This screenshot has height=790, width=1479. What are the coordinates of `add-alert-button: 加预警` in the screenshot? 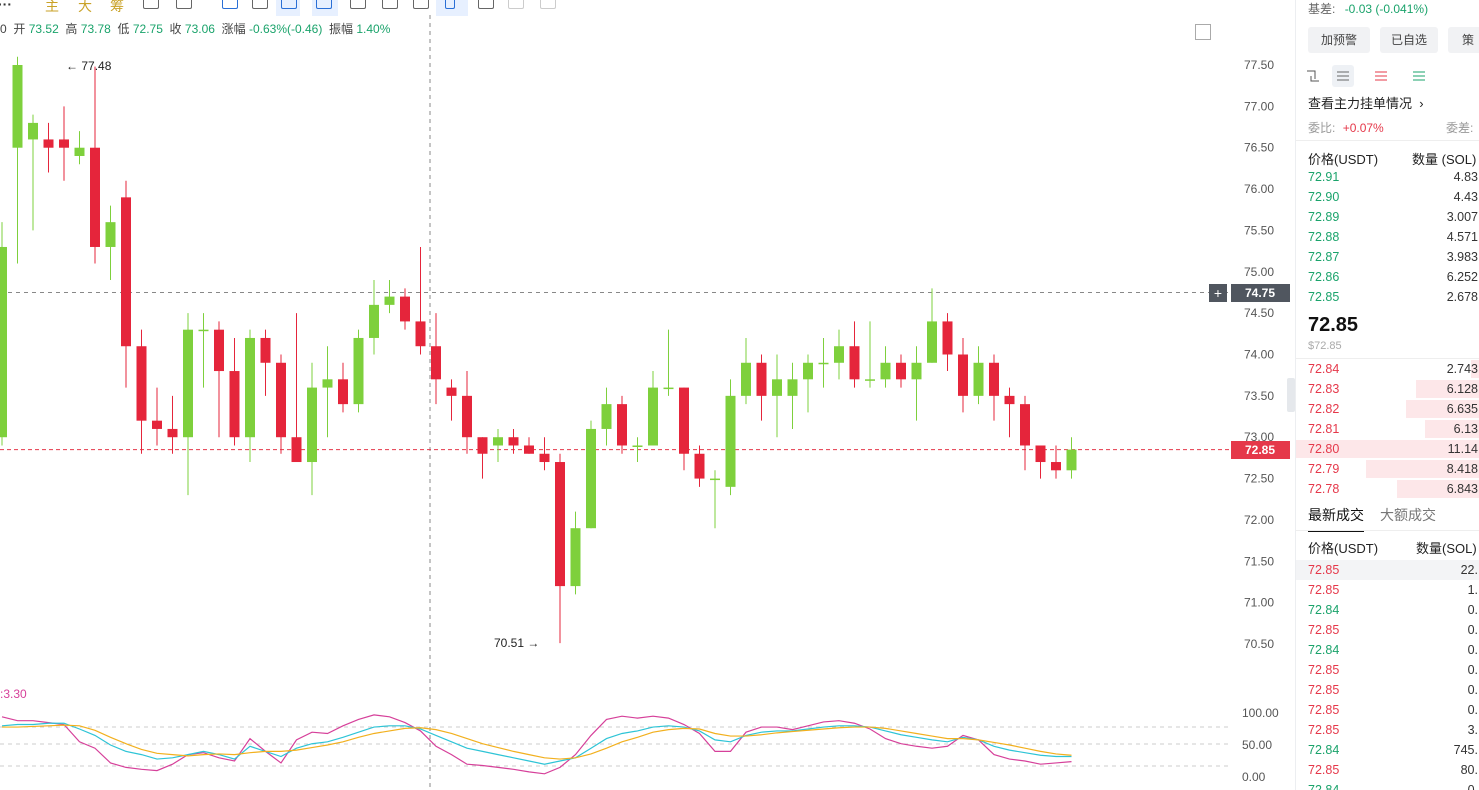 It's located at (1339, 40).